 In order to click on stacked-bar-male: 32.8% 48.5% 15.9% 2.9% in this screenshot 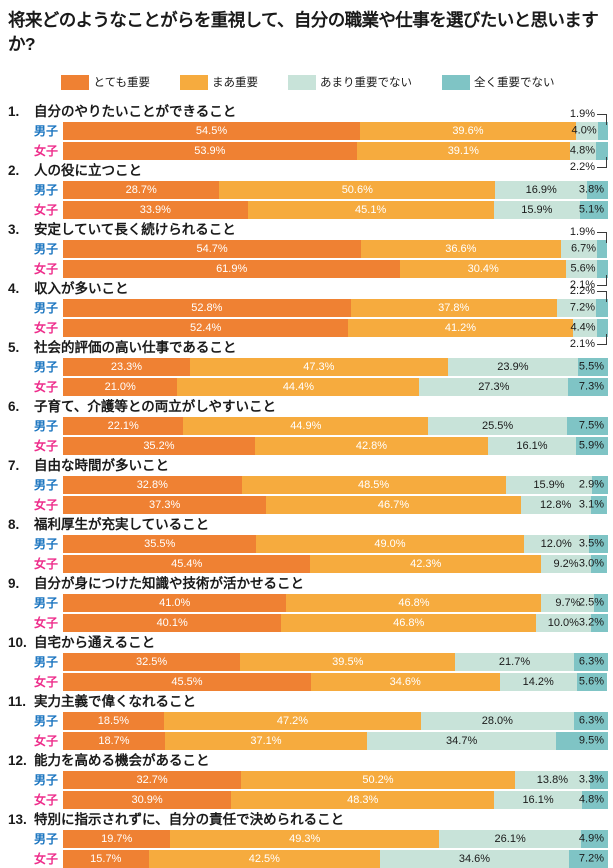, I will do `click(335, 485)`.